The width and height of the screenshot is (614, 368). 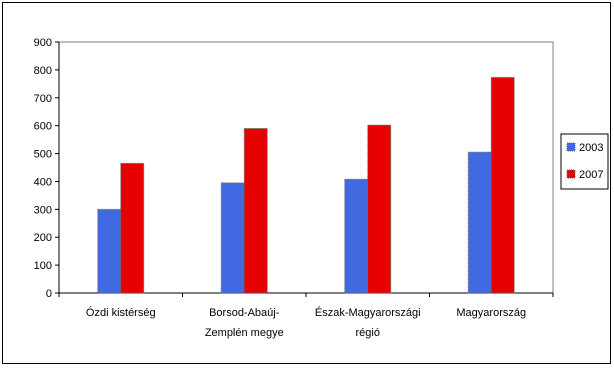 What do you see at coordinates (244, 333) in the screenshot?
I see `x-tick-label: Zemplén megye` at bounding box center [244, 333].